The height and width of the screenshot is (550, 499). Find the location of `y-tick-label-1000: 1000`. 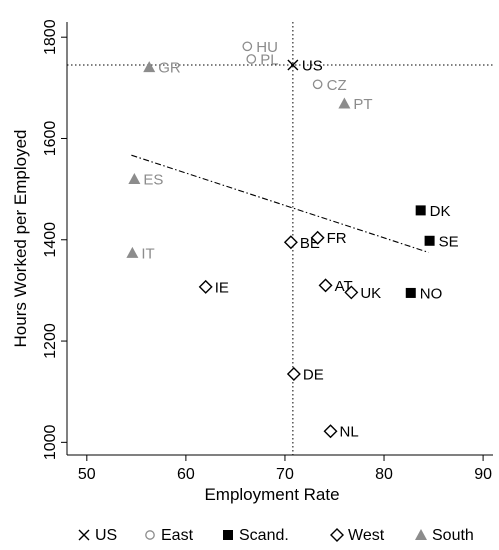

y-tick-label-1000: 1000 is located at coordinates (50, 442).